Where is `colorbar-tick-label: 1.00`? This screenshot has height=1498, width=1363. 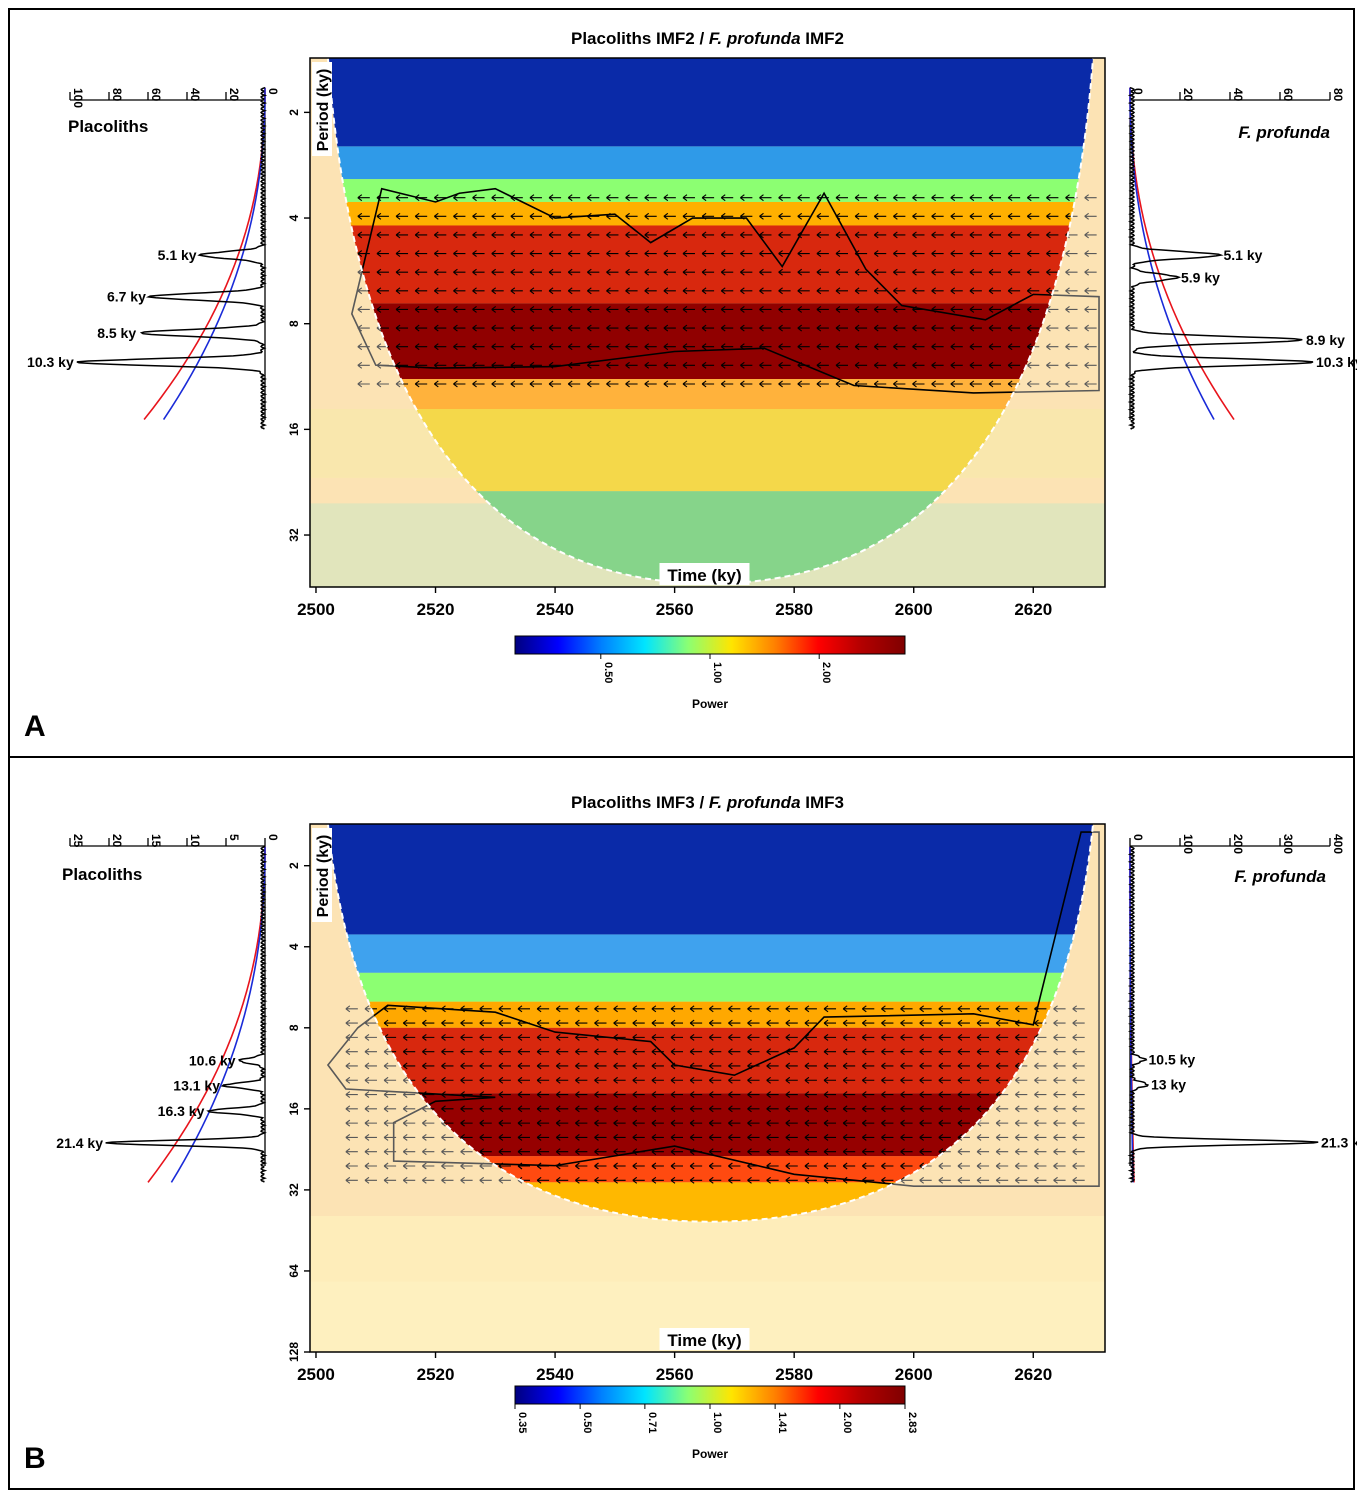
colorbar-tick-label: 1.00 is located at coordinates (717, 1422).